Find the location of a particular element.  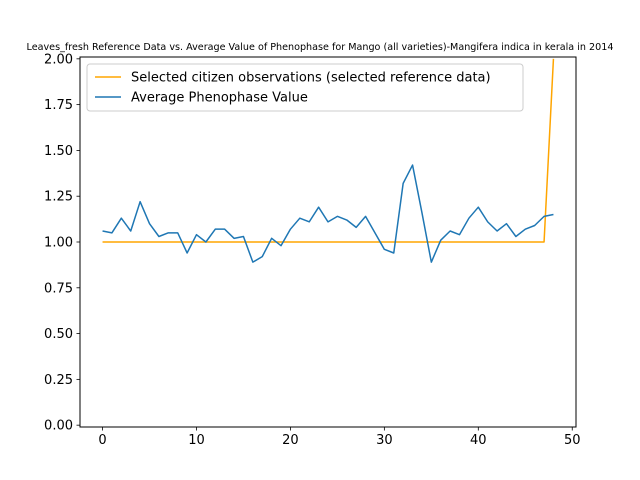

x-axis: 0 10 20 30 40 50 is located at coordinates (339, 437).